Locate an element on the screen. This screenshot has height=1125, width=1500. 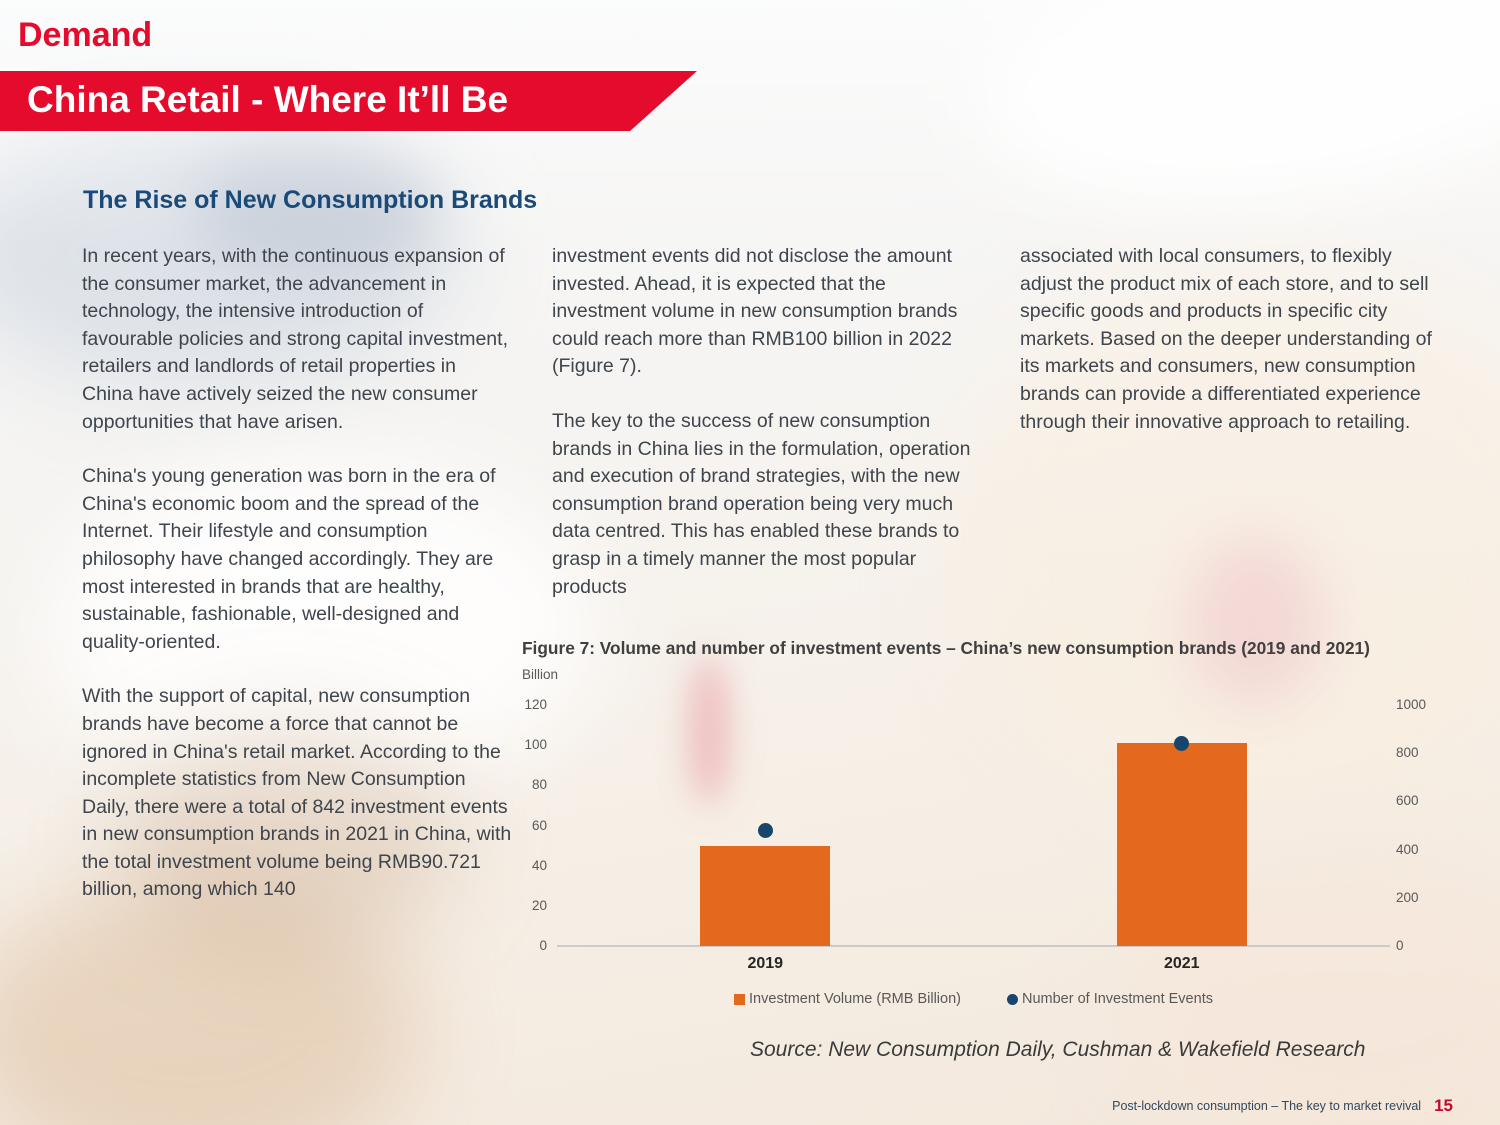
legend-label: Number of Investment Events is located at coordinates (1117, 999).